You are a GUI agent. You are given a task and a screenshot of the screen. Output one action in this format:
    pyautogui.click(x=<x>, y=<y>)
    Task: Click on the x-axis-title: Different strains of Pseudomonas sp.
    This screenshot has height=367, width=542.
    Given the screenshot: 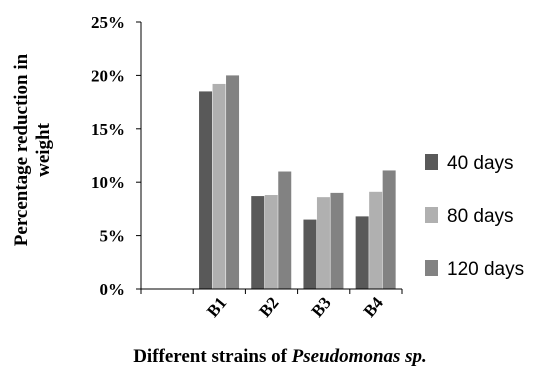 What is the action you would take?
    pyautogui.click(x=280, y=356)
    